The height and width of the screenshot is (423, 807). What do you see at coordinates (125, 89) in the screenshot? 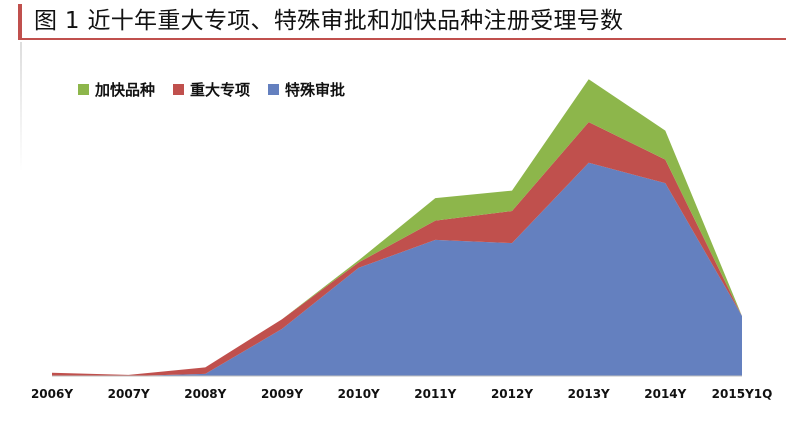
I see `legend-label-0: 加快品种` at bounding box center [125, 89].